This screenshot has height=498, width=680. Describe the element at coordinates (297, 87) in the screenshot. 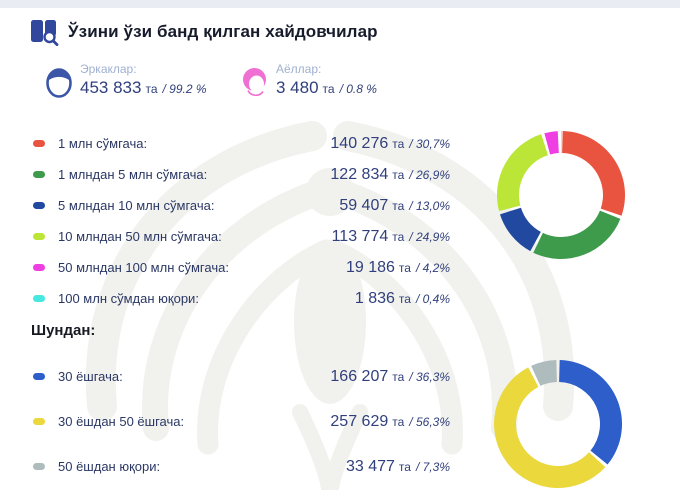

I see `female-count: 3 480` at that location.